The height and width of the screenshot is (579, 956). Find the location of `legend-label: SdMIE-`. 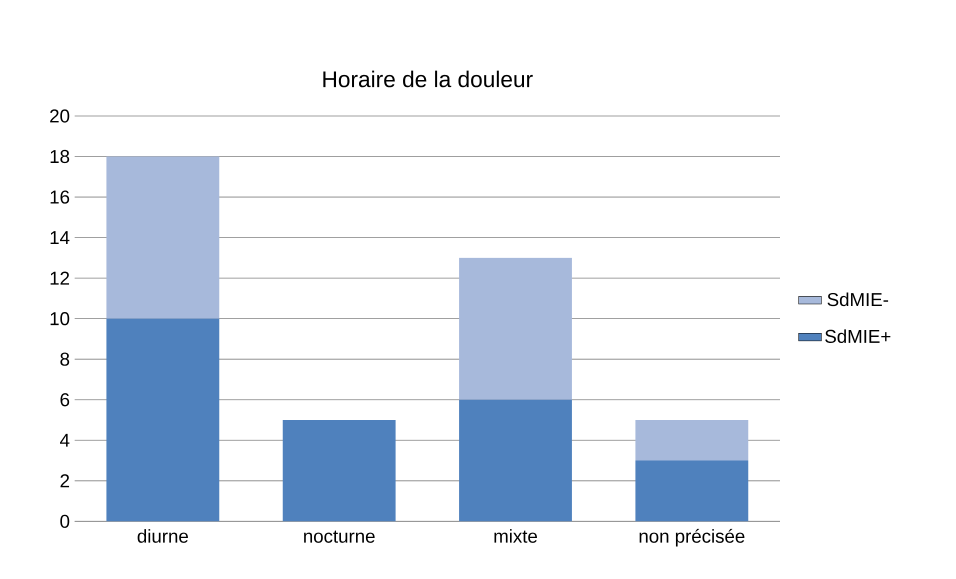

legend-label: SdMIE- is located at coordinates (858, 299).